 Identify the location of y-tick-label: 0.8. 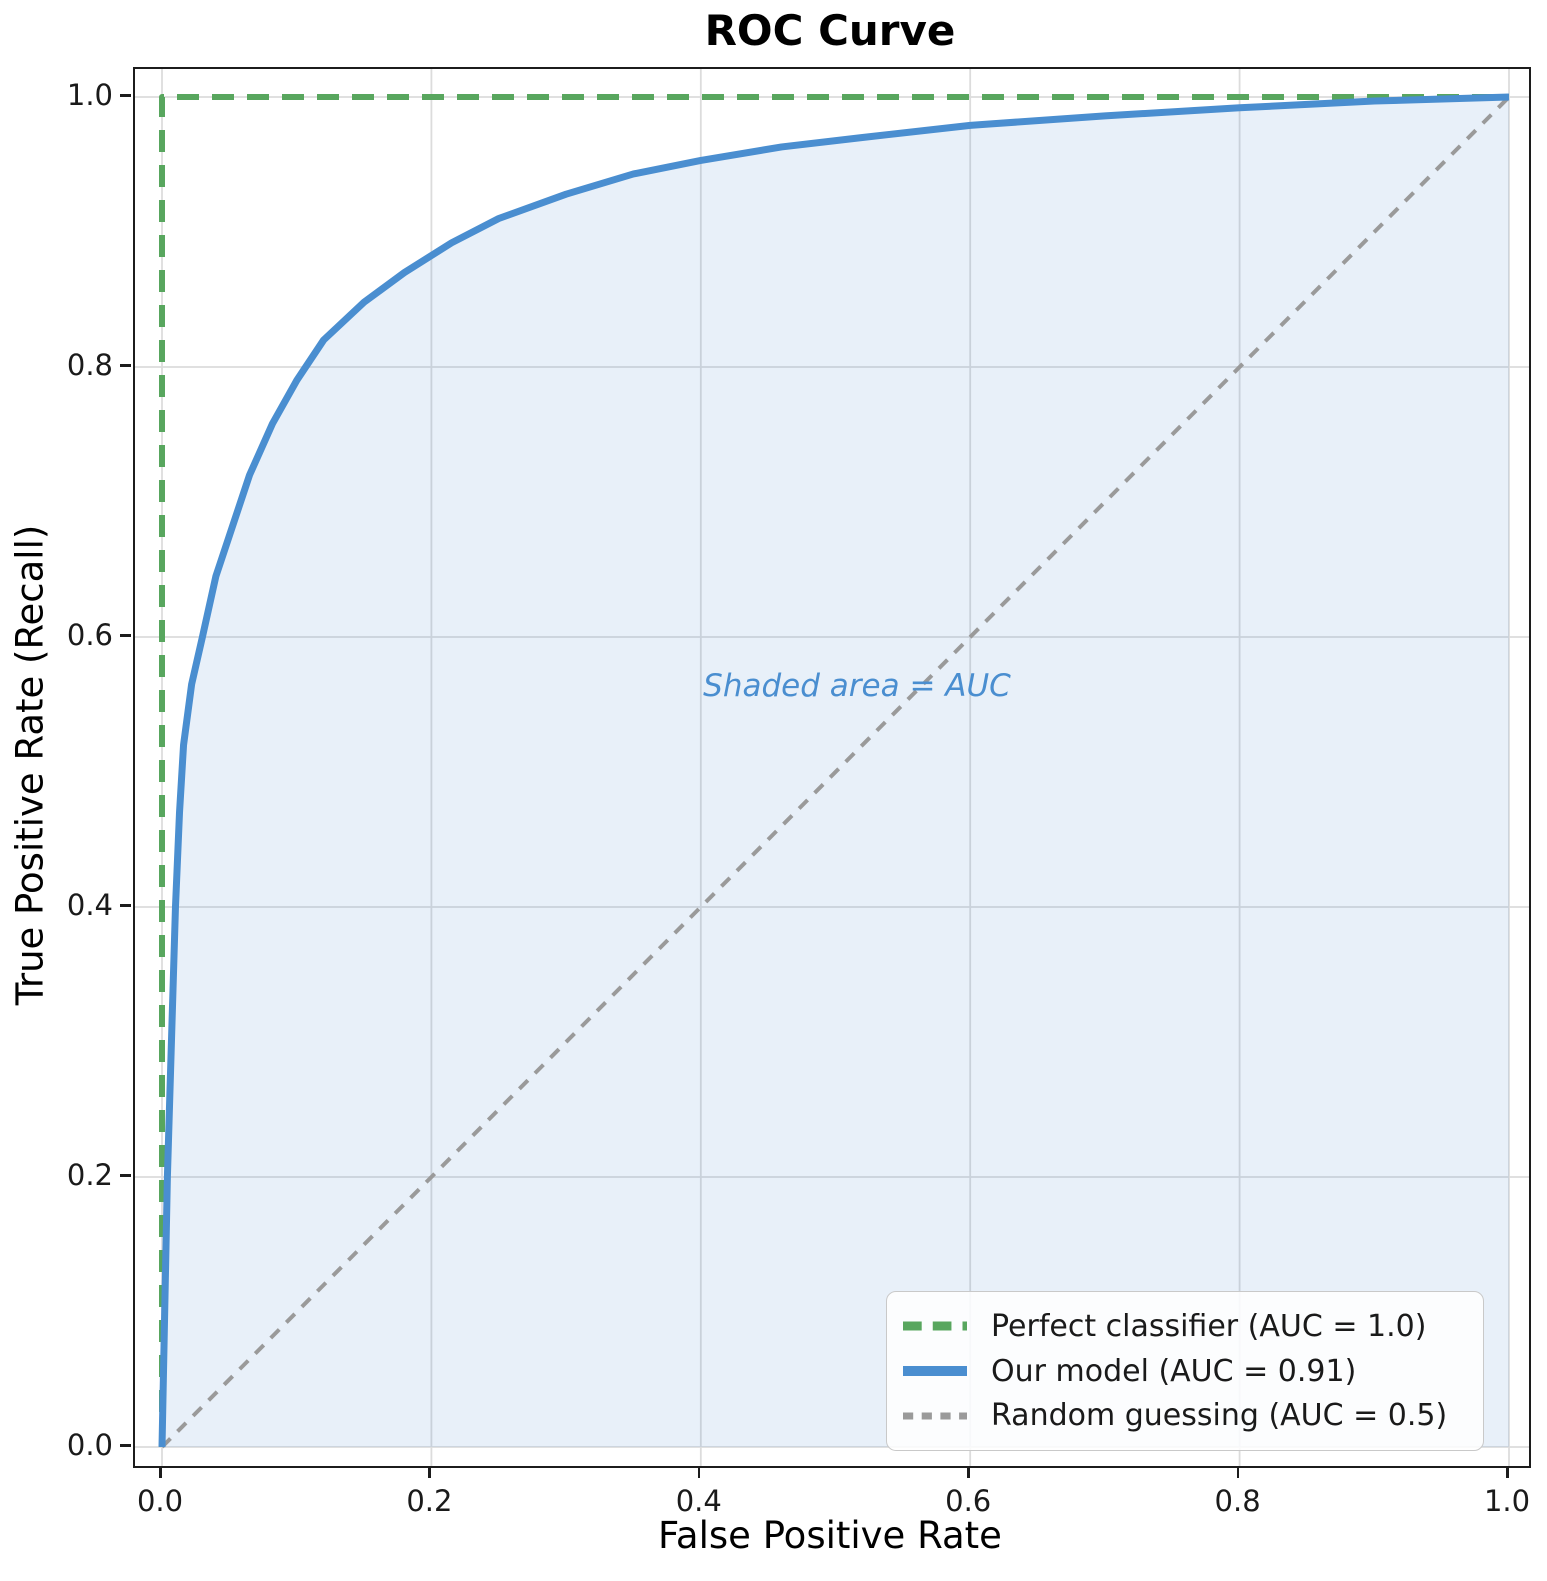
(89, 365).